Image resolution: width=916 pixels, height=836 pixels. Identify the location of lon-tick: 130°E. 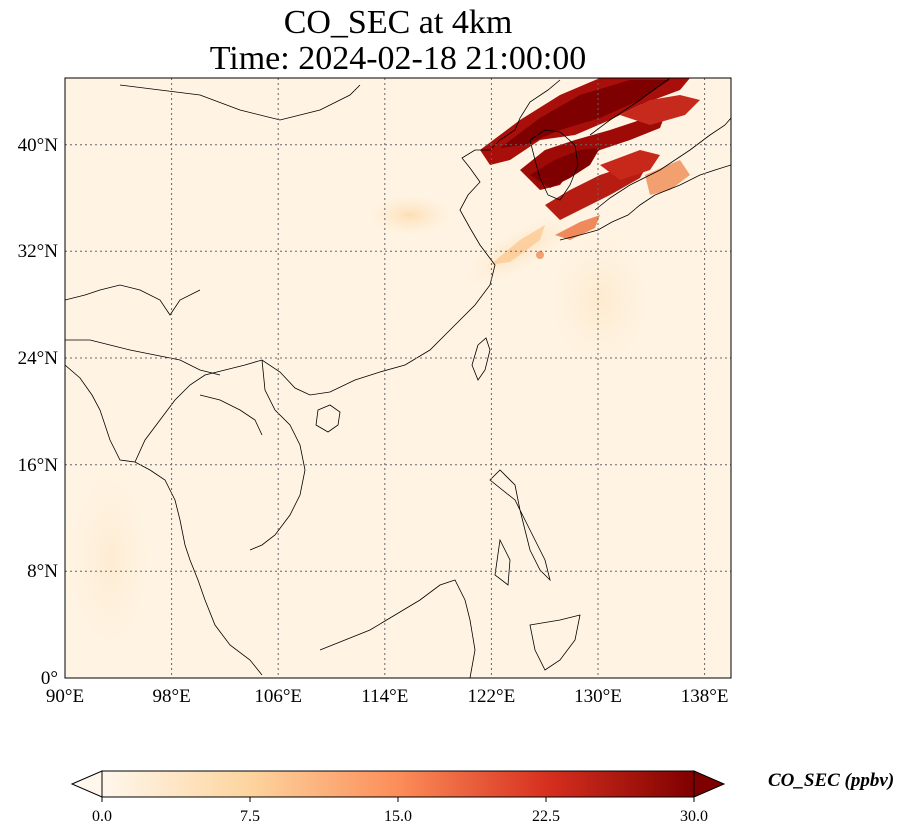
(598, 696).